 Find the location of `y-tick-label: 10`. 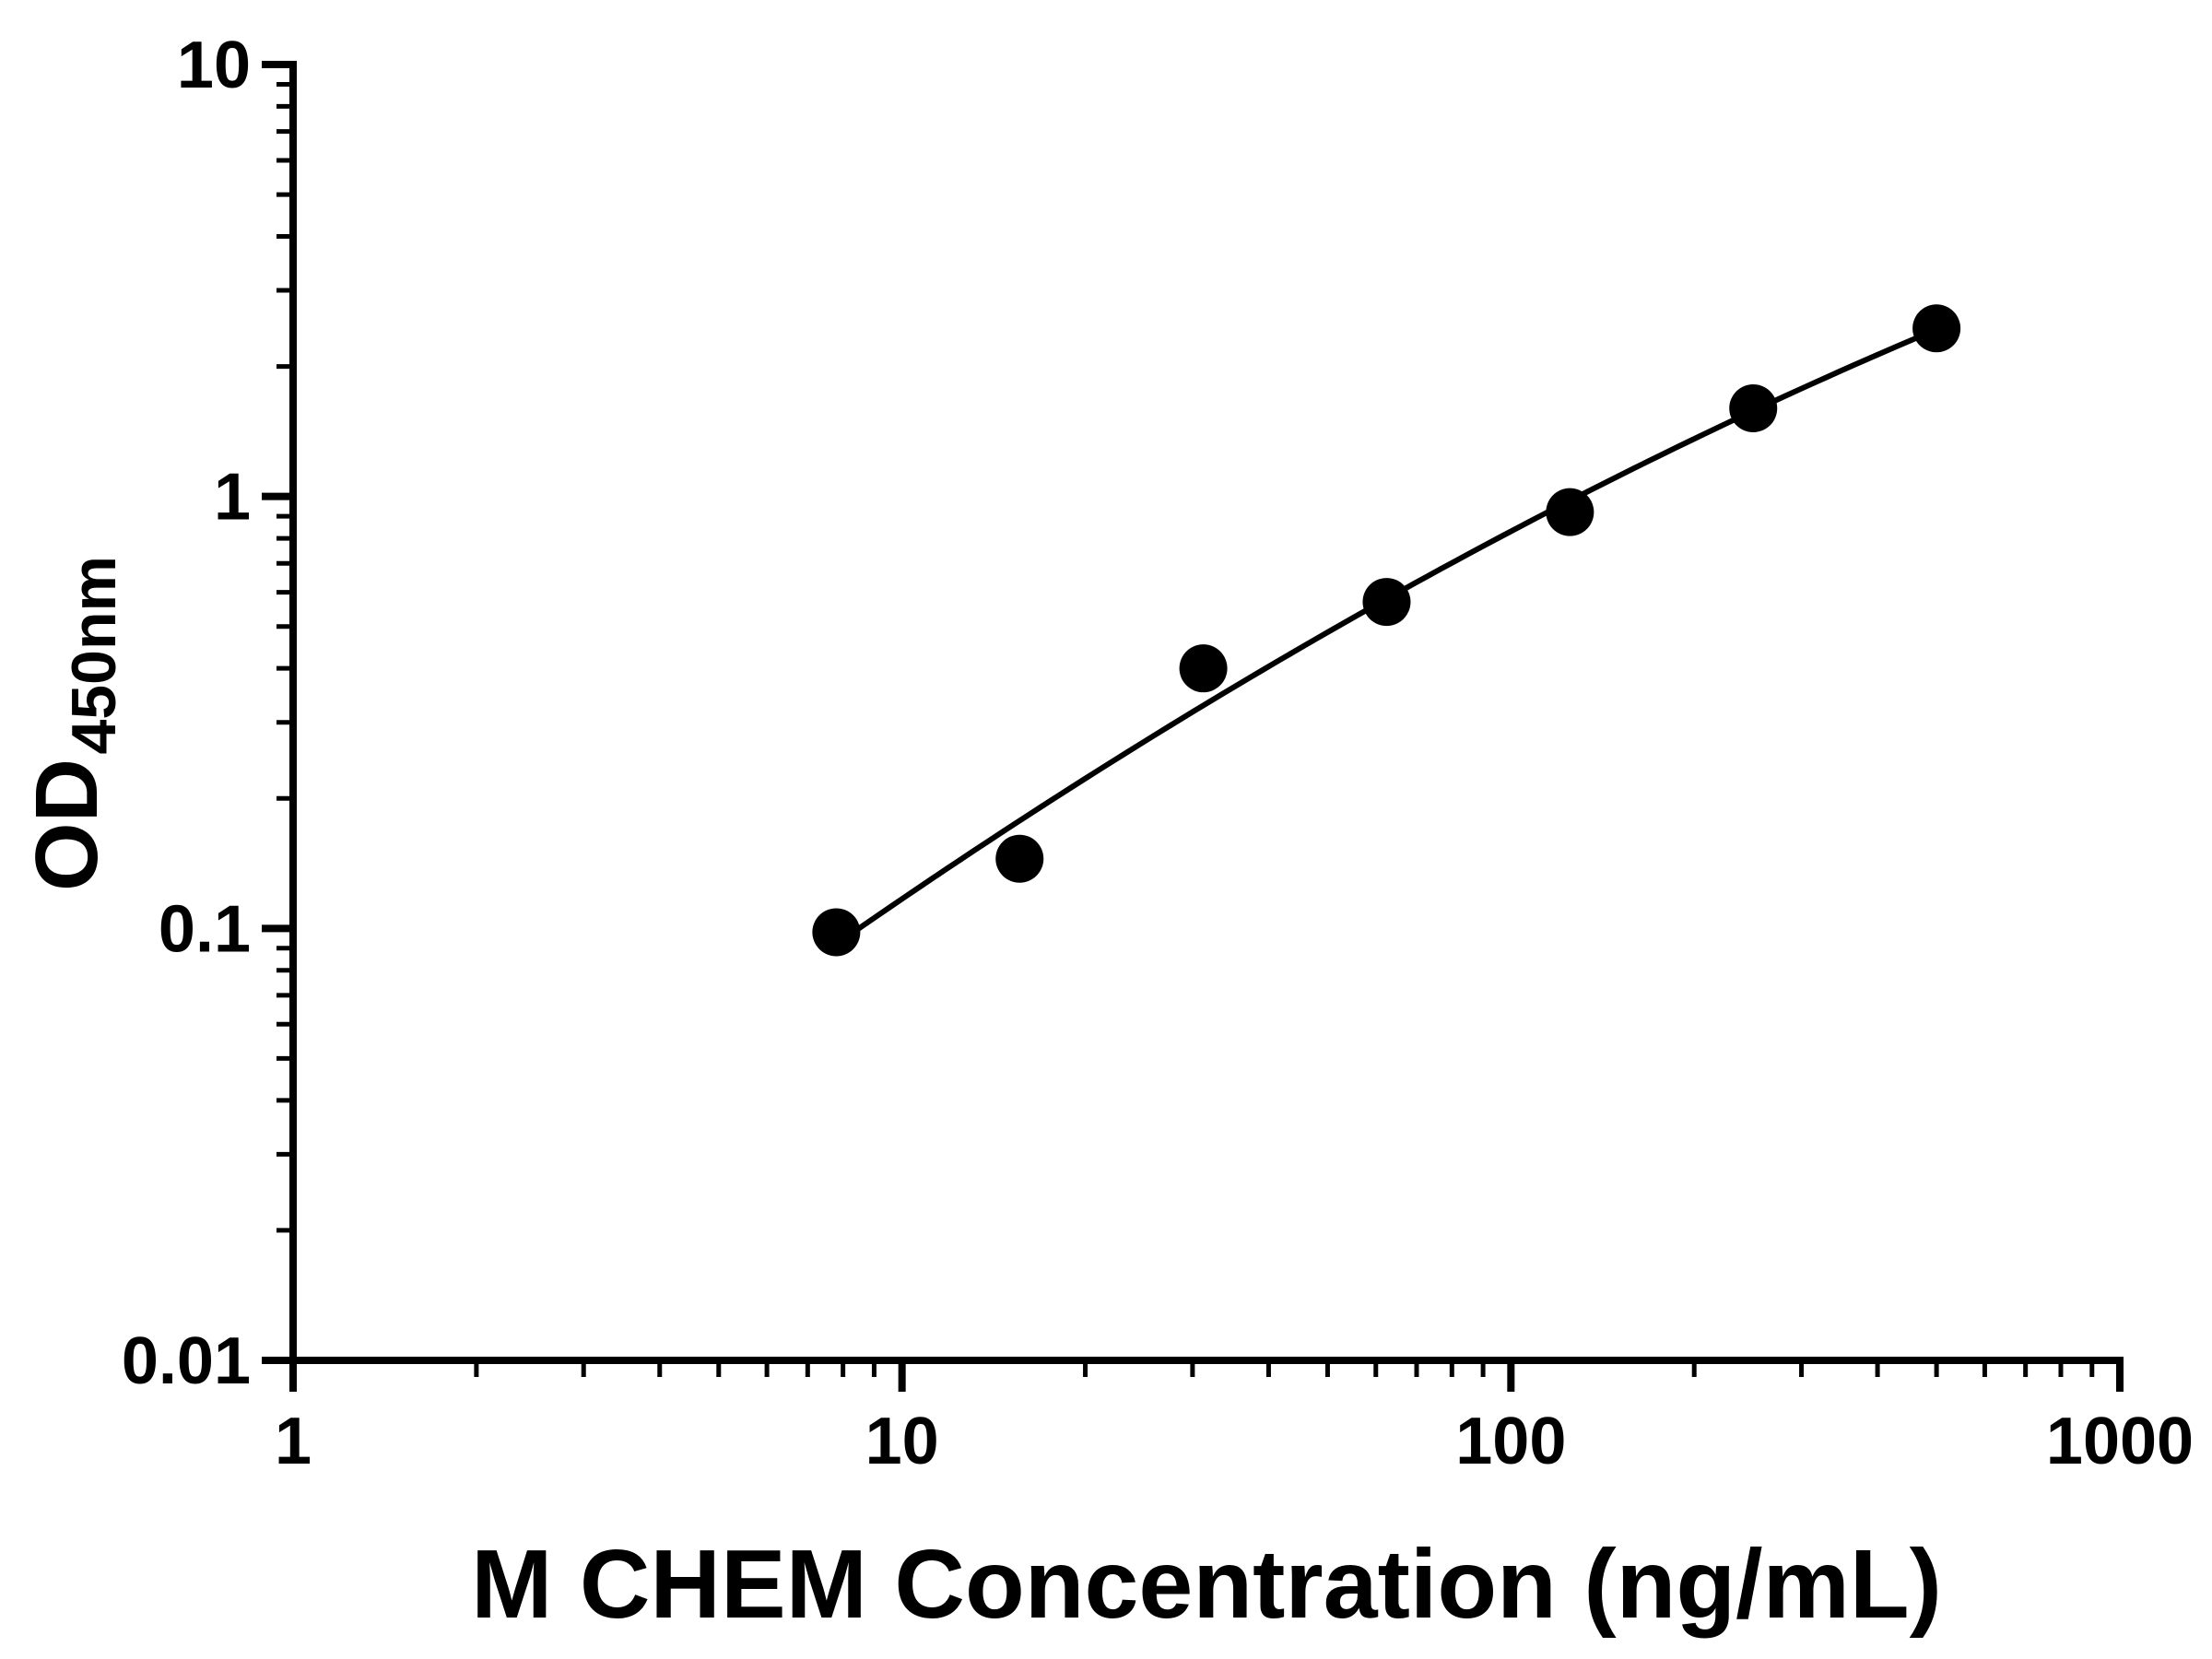

y-tick-label: 10 is located at coordinates (214, 65).